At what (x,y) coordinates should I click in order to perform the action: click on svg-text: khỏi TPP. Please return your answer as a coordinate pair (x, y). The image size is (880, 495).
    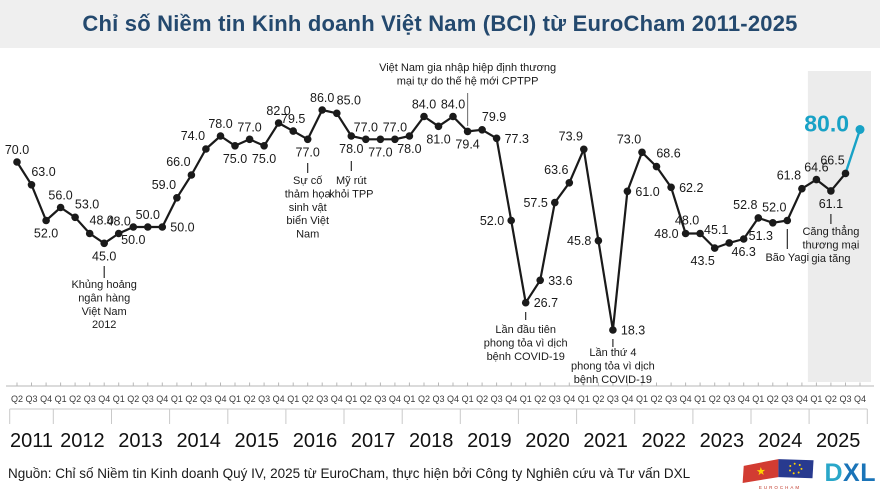
    Looking at the image, I should click on (351, 194).